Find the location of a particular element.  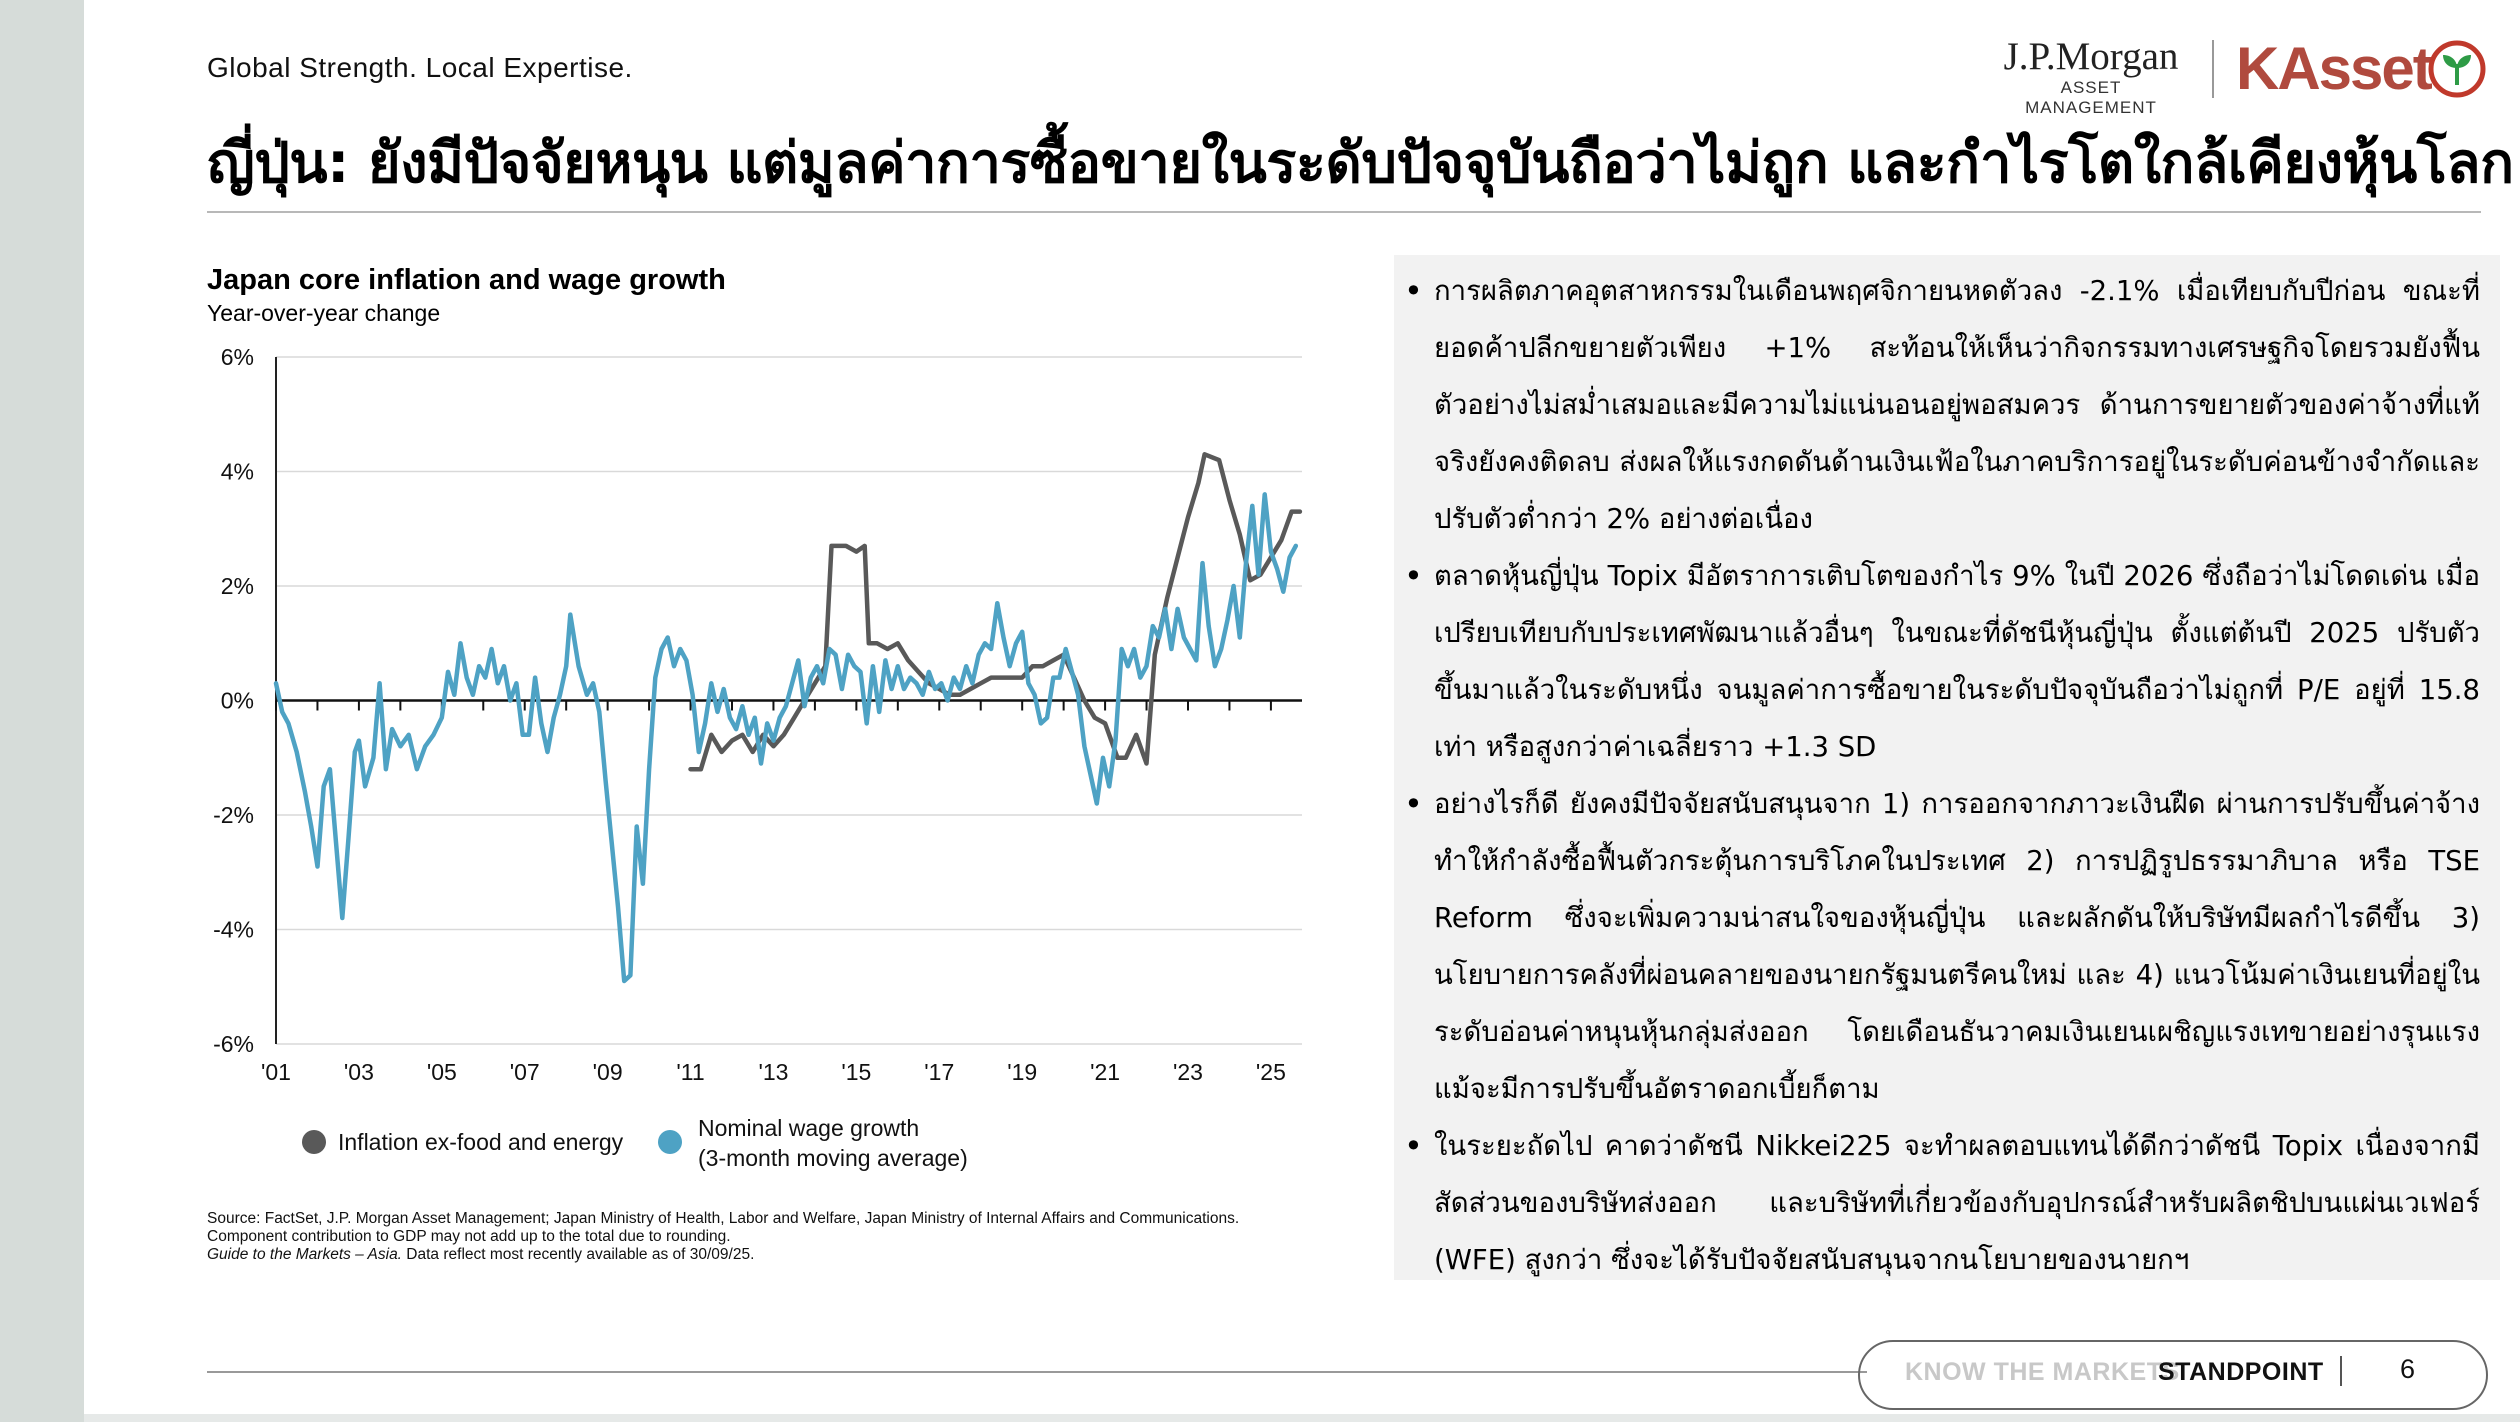

kasset-leaf-icon is located at coordinates (2457, 69).